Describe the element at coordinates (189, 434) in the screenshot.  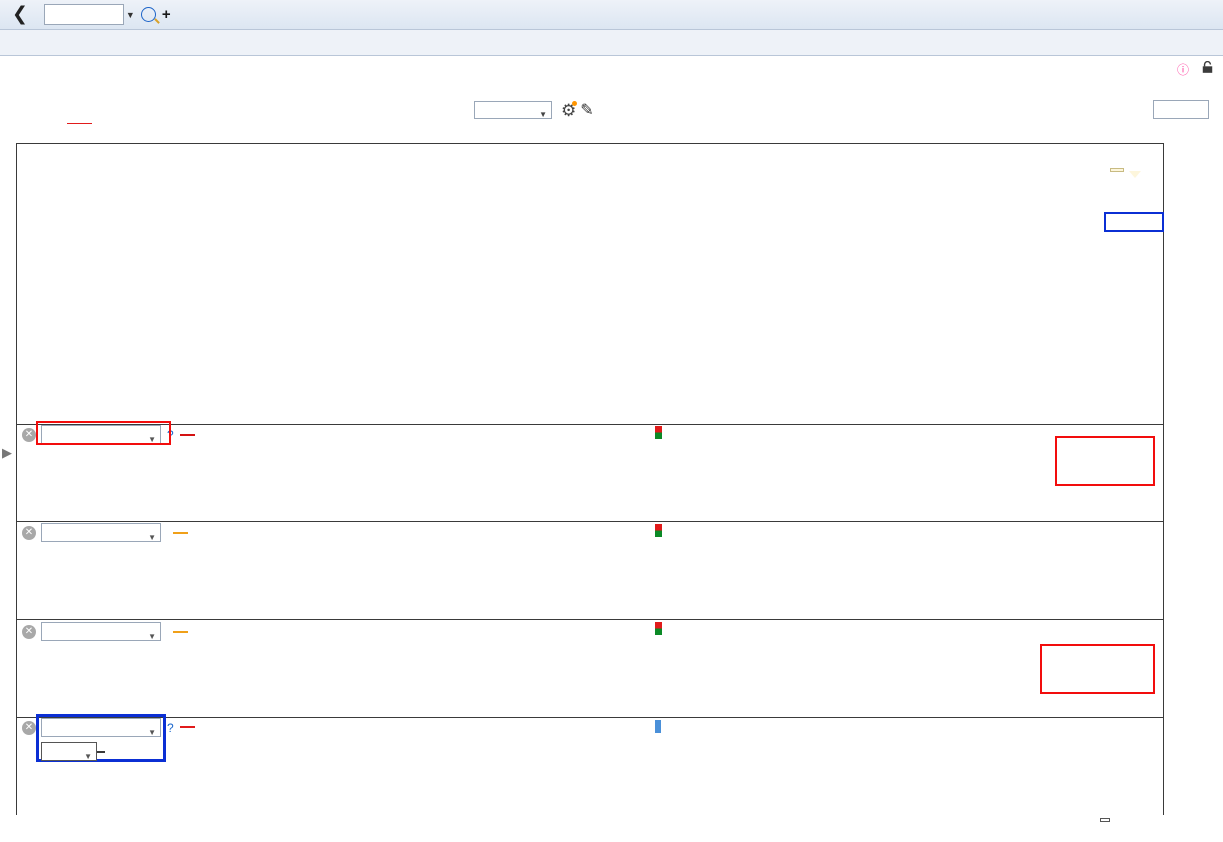
I see `chips-legend-line` at that location.